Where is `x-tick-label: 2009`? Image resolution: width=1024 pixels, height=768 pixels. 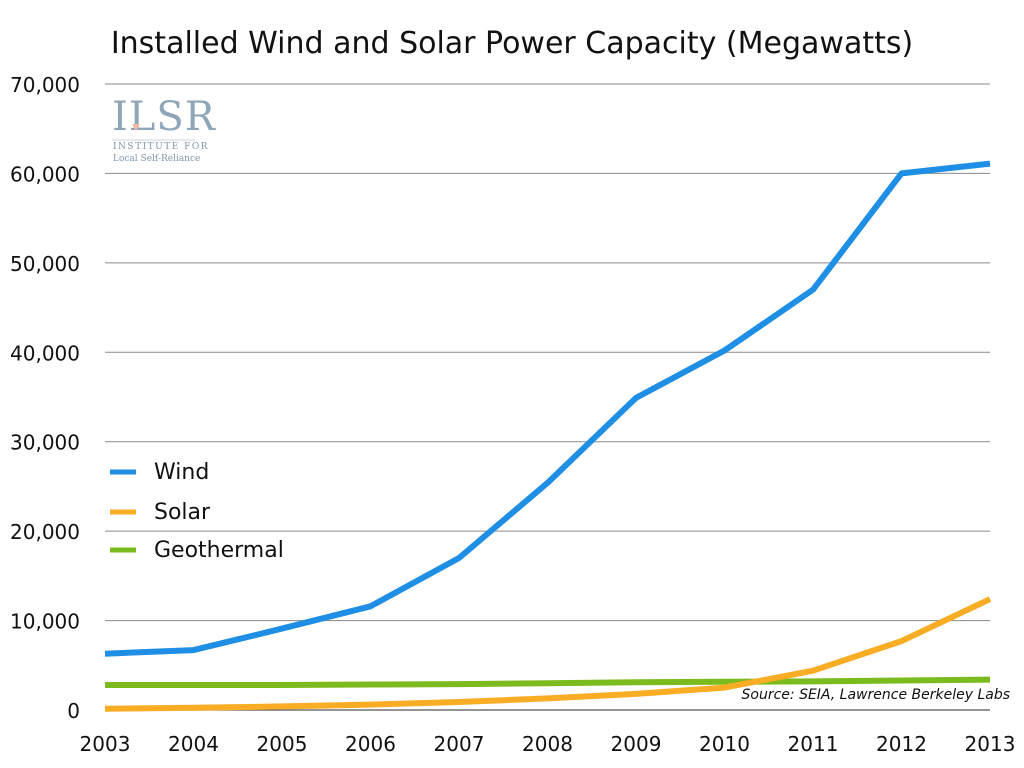
x-tick-label: 2009 is located at coordinates (636, 744).